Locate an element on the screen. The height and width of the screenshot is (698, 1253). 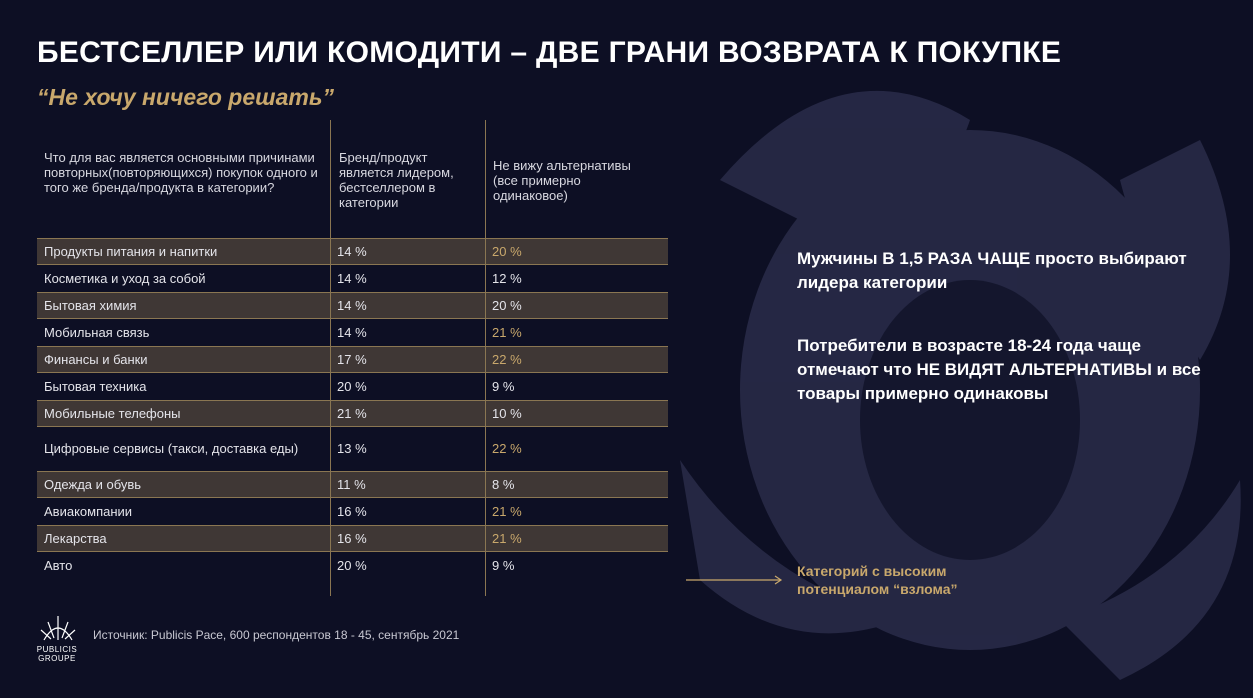
table-cell: Авто is located at coordinates (58, 565).